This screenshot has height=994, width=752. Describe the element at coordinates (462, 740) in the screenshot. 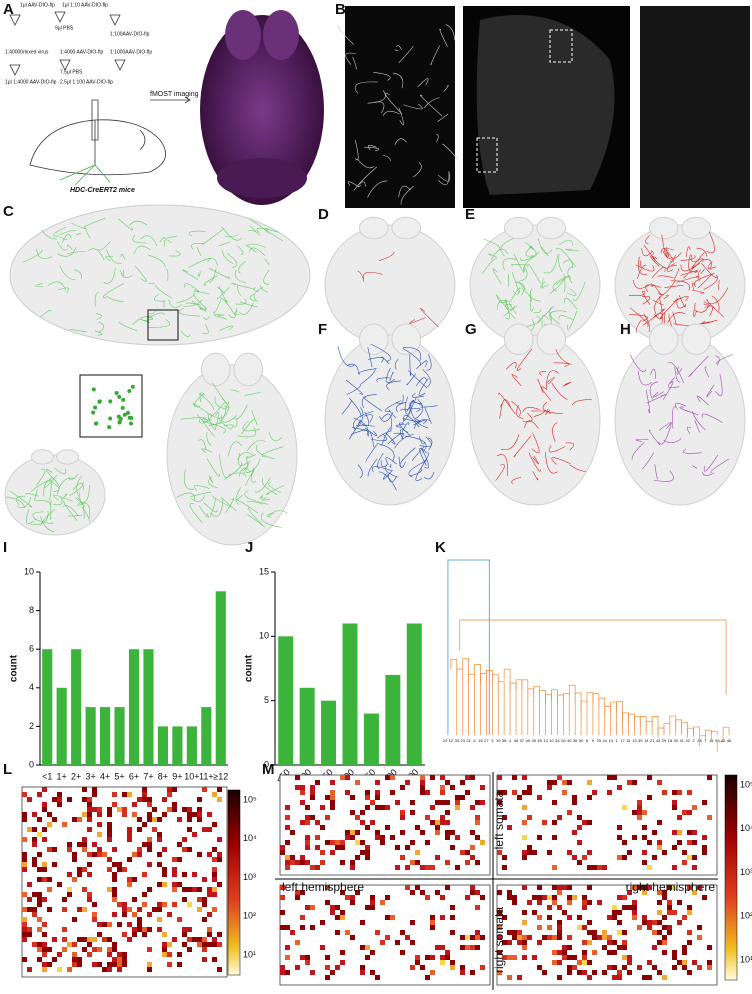

I see `leaf-label: 23` at that location.